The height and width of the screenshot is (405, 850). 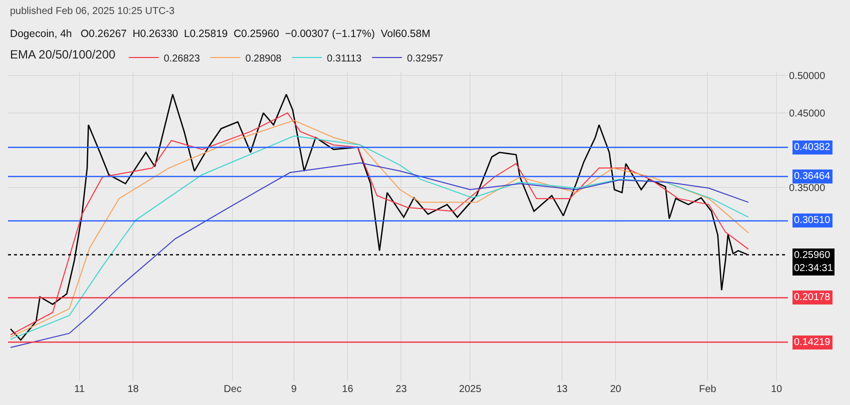 What do you see at coordinates (707, 389) in the screenshot?
I see `x-tick-label: Feb` at bounding box center [707, 389].